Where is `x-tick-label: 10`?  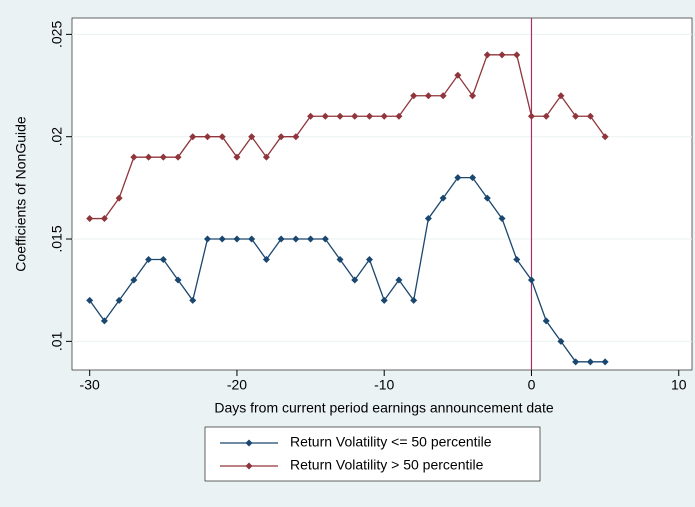 x-tick-label: 10 is located at coordinates (679, 385).